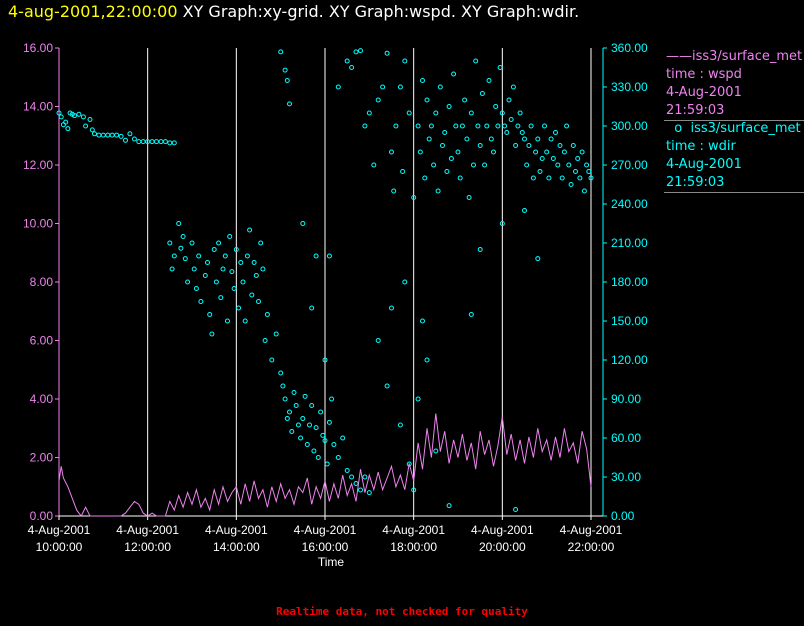 The image size is (804, 626). Describe the element at coordinates (38, 107) in the screenshot. I see `left-tick-label: 14.00` at that location.